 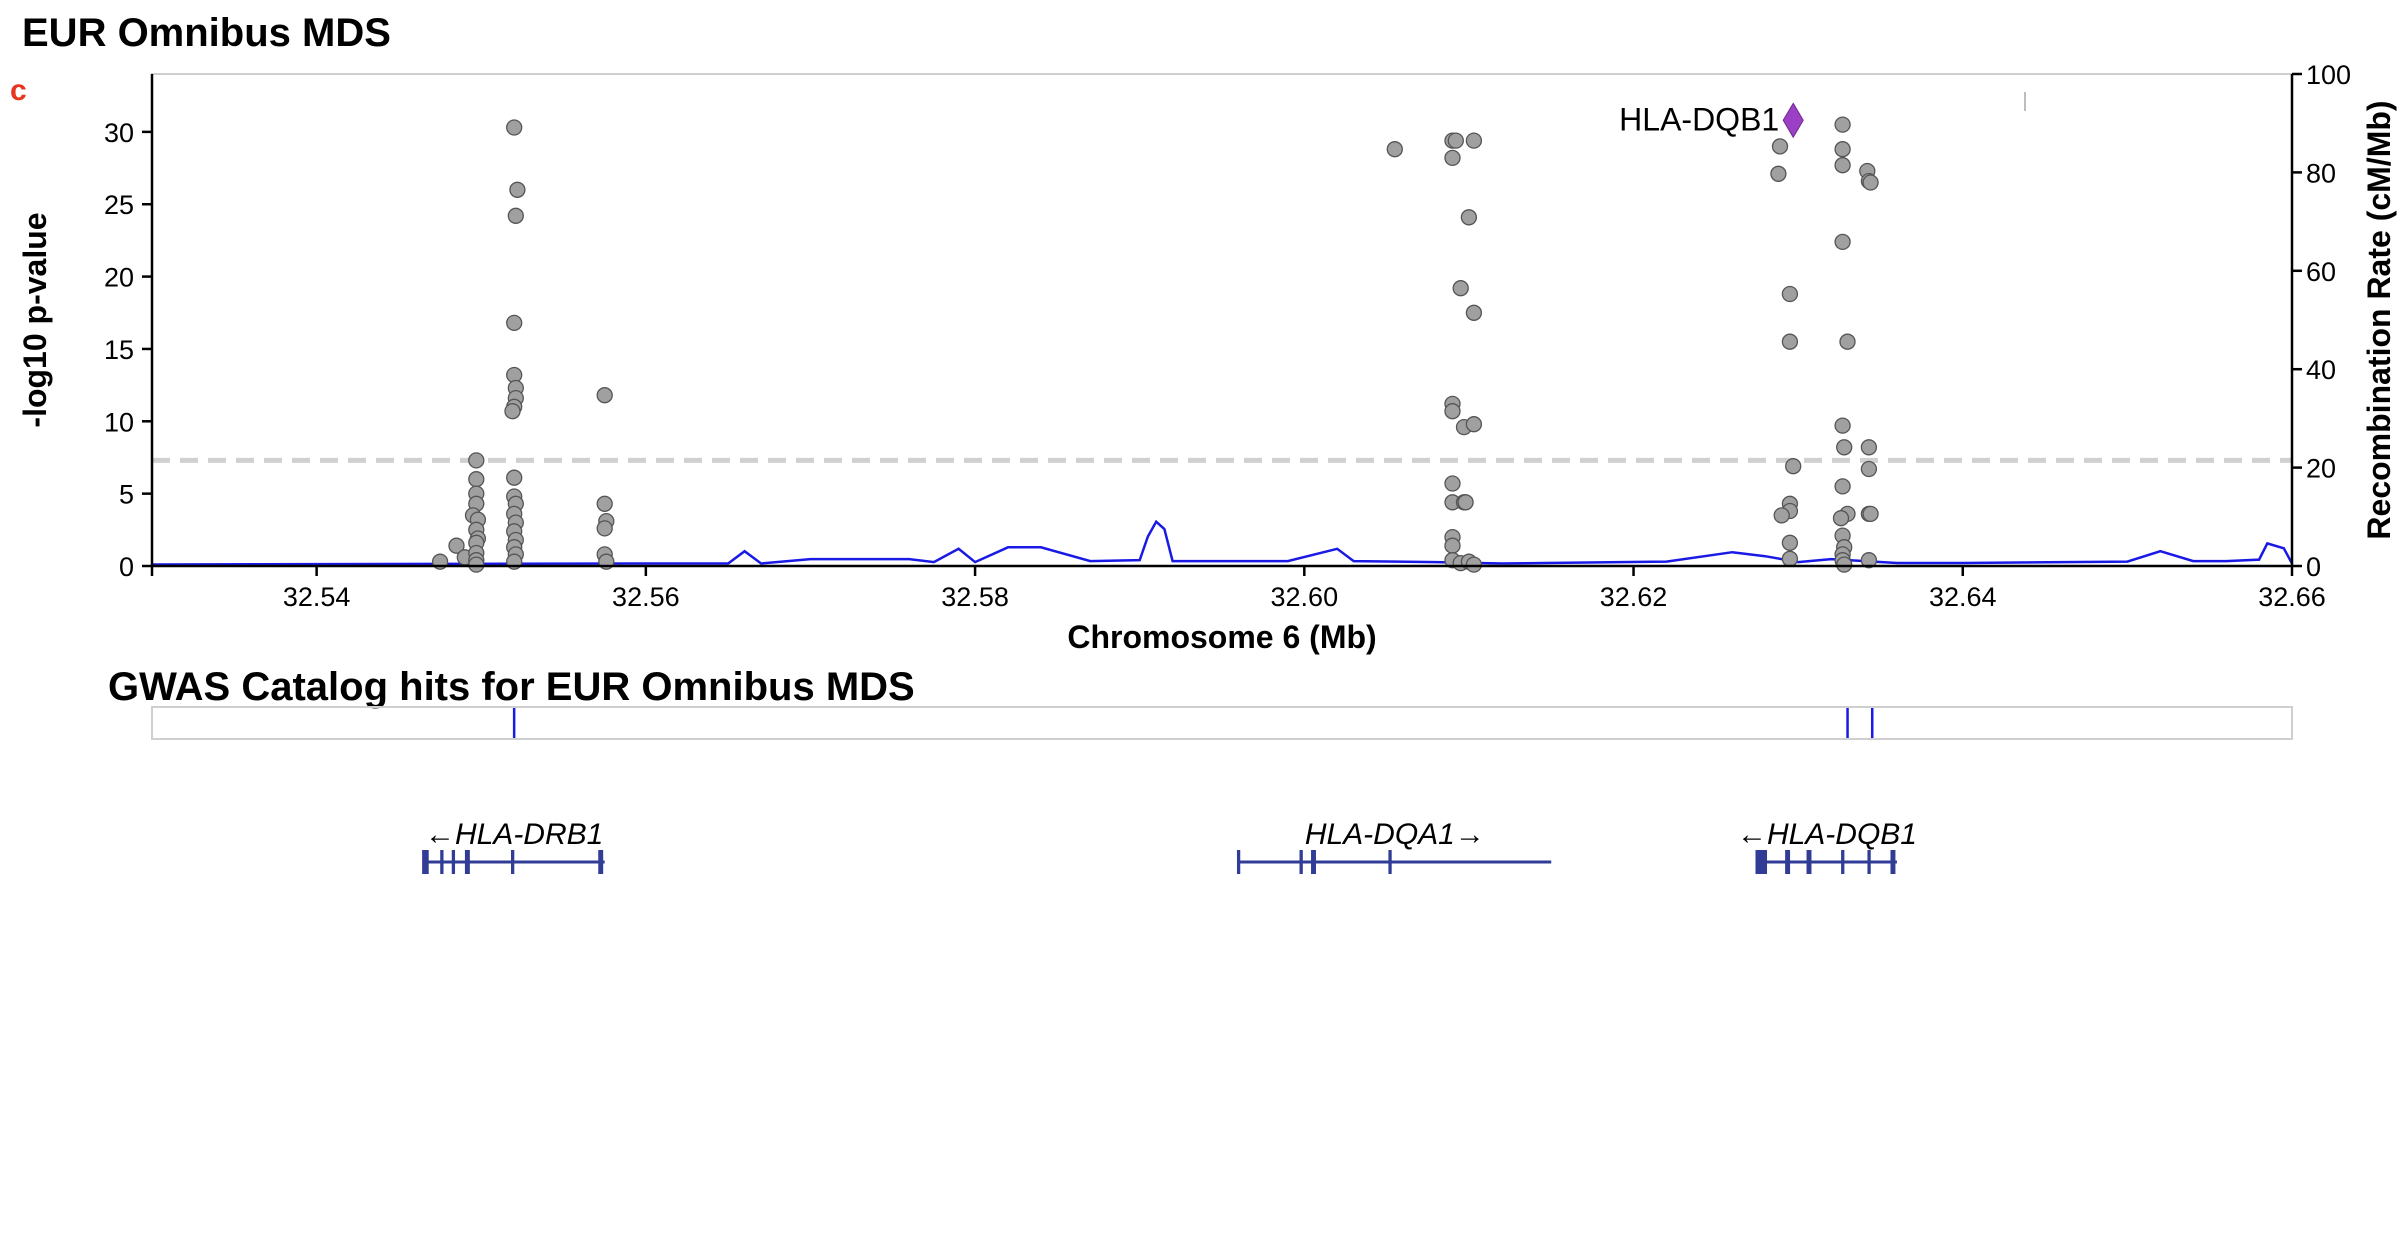 I want to click on gene-label: ←HLA-DQB1, so click(x=1827, y=834).